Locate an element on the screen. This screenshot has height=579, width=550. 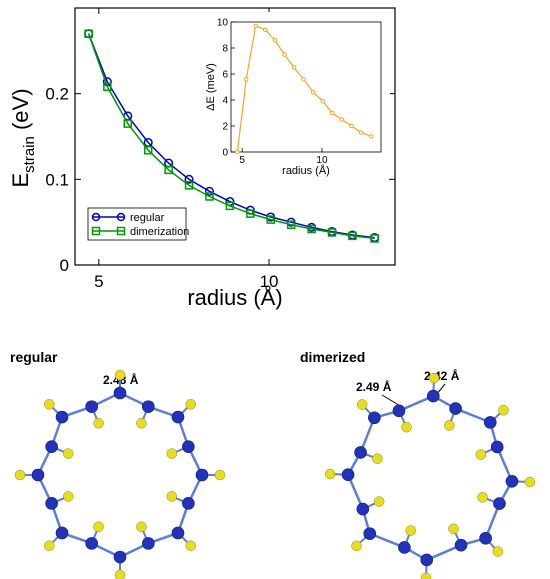
inset-x-tick-label: 5 is located at coordinates (242, 160).